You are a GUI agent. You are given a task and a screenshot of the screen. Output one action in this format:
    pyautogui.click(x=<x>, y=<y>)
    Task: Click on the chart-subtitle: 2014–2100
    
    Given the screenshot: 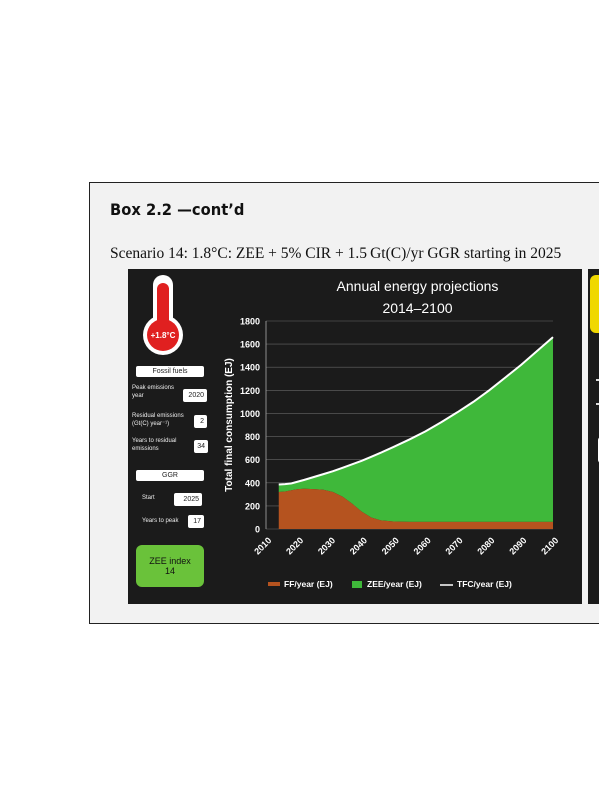 What is the action you would take?
    pyautogui.click(x=417, y=308)
    